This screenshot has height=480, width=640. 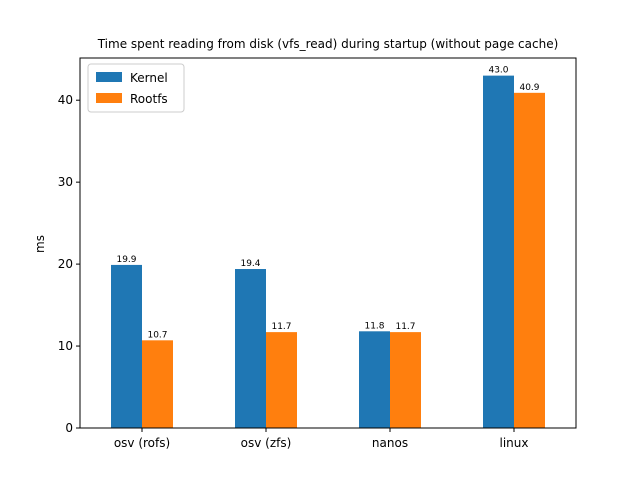 I want to click on legend: Kernel Rootfs, so click(x=136, y=88).